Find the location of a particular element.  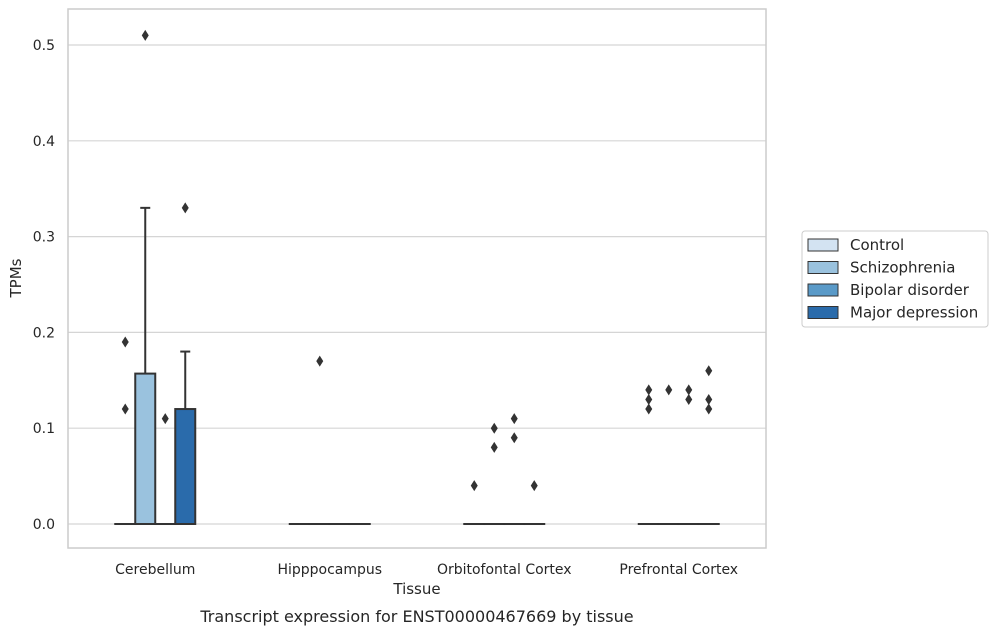

legend-label: Major depression is located at coordinates (914, 313).